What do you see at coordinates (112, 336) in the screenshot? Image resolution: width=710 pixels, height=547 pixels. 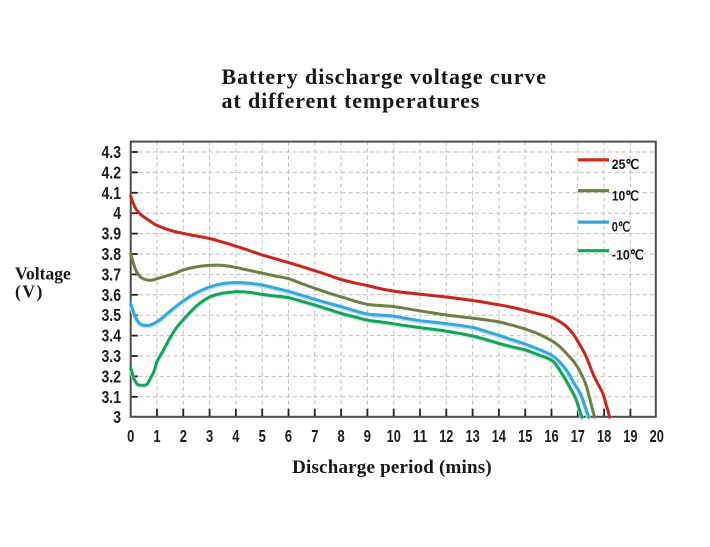 I see `svg-text: 3.4` at bounding box center [112, 336].